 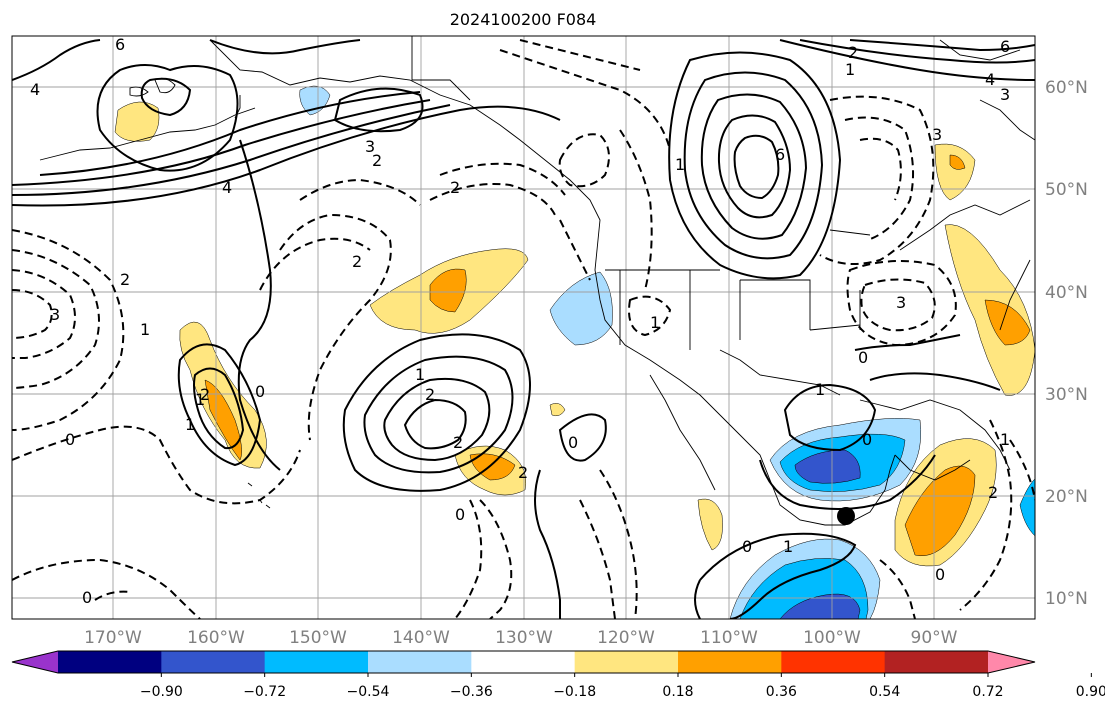 What do you see at coordinates (1066, 88) in the screenshot?
I see `lat-label: 60°N` at bounding box center [1066, 88].